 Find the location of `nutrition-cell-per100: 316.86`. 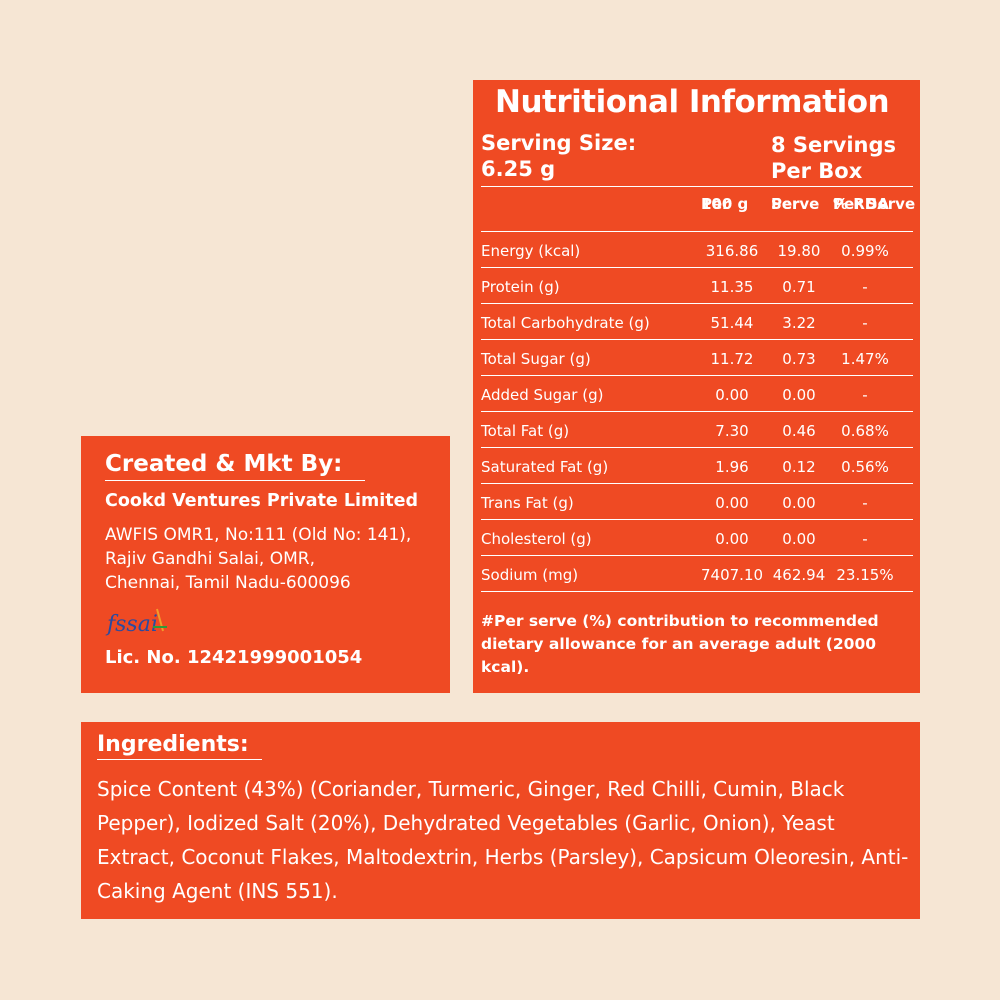

nutrition-cell-per100: 316.86 is located at coordinates (732, 251).